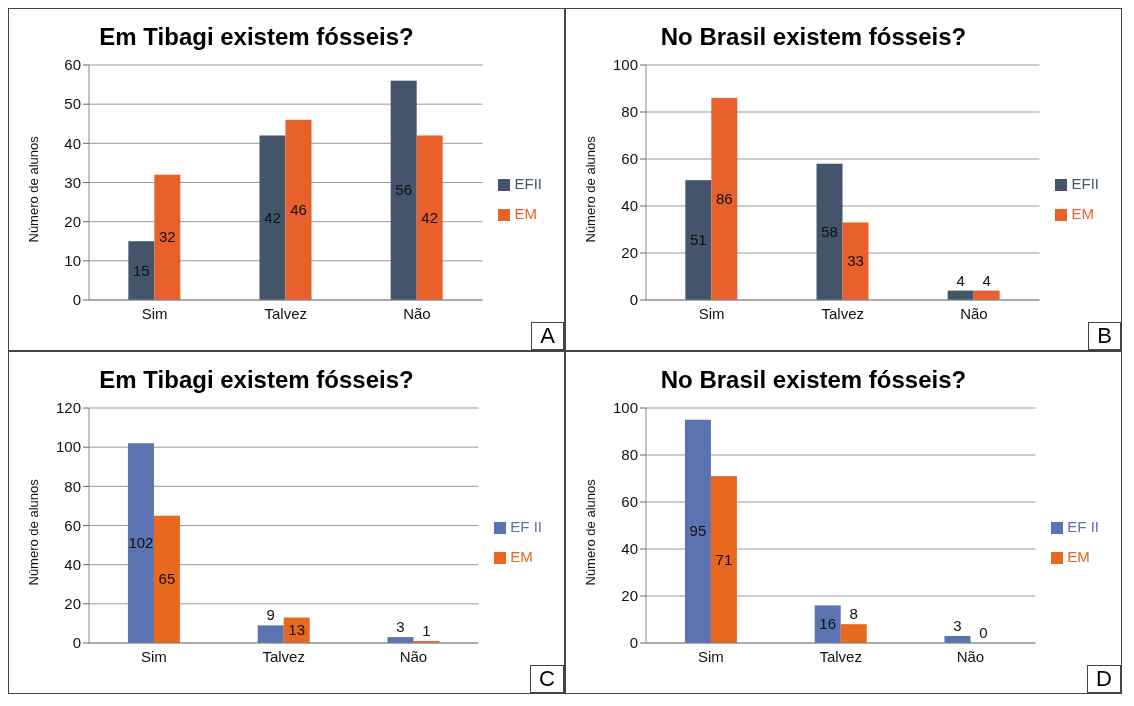  What do you see at coordinates (297, 630) in the screenshot?
I see `data-label: 13` at bounding box center [297, 630].